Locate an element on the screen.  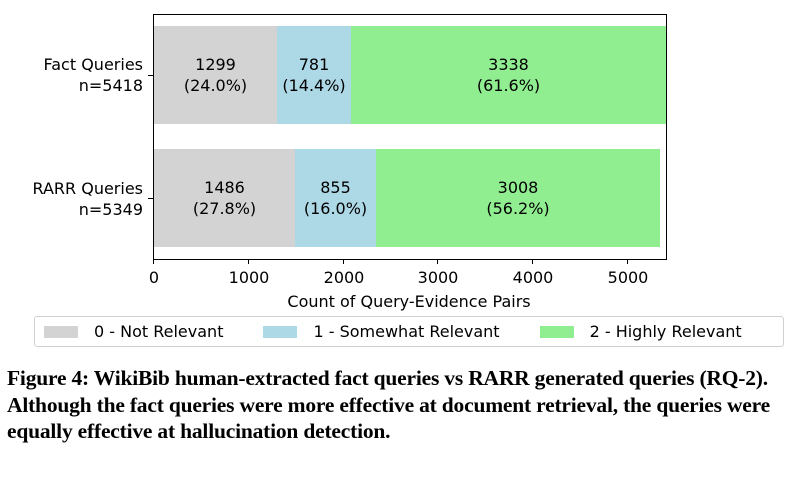
bar-count-label: 3008 is located at coordinates (518, 187).